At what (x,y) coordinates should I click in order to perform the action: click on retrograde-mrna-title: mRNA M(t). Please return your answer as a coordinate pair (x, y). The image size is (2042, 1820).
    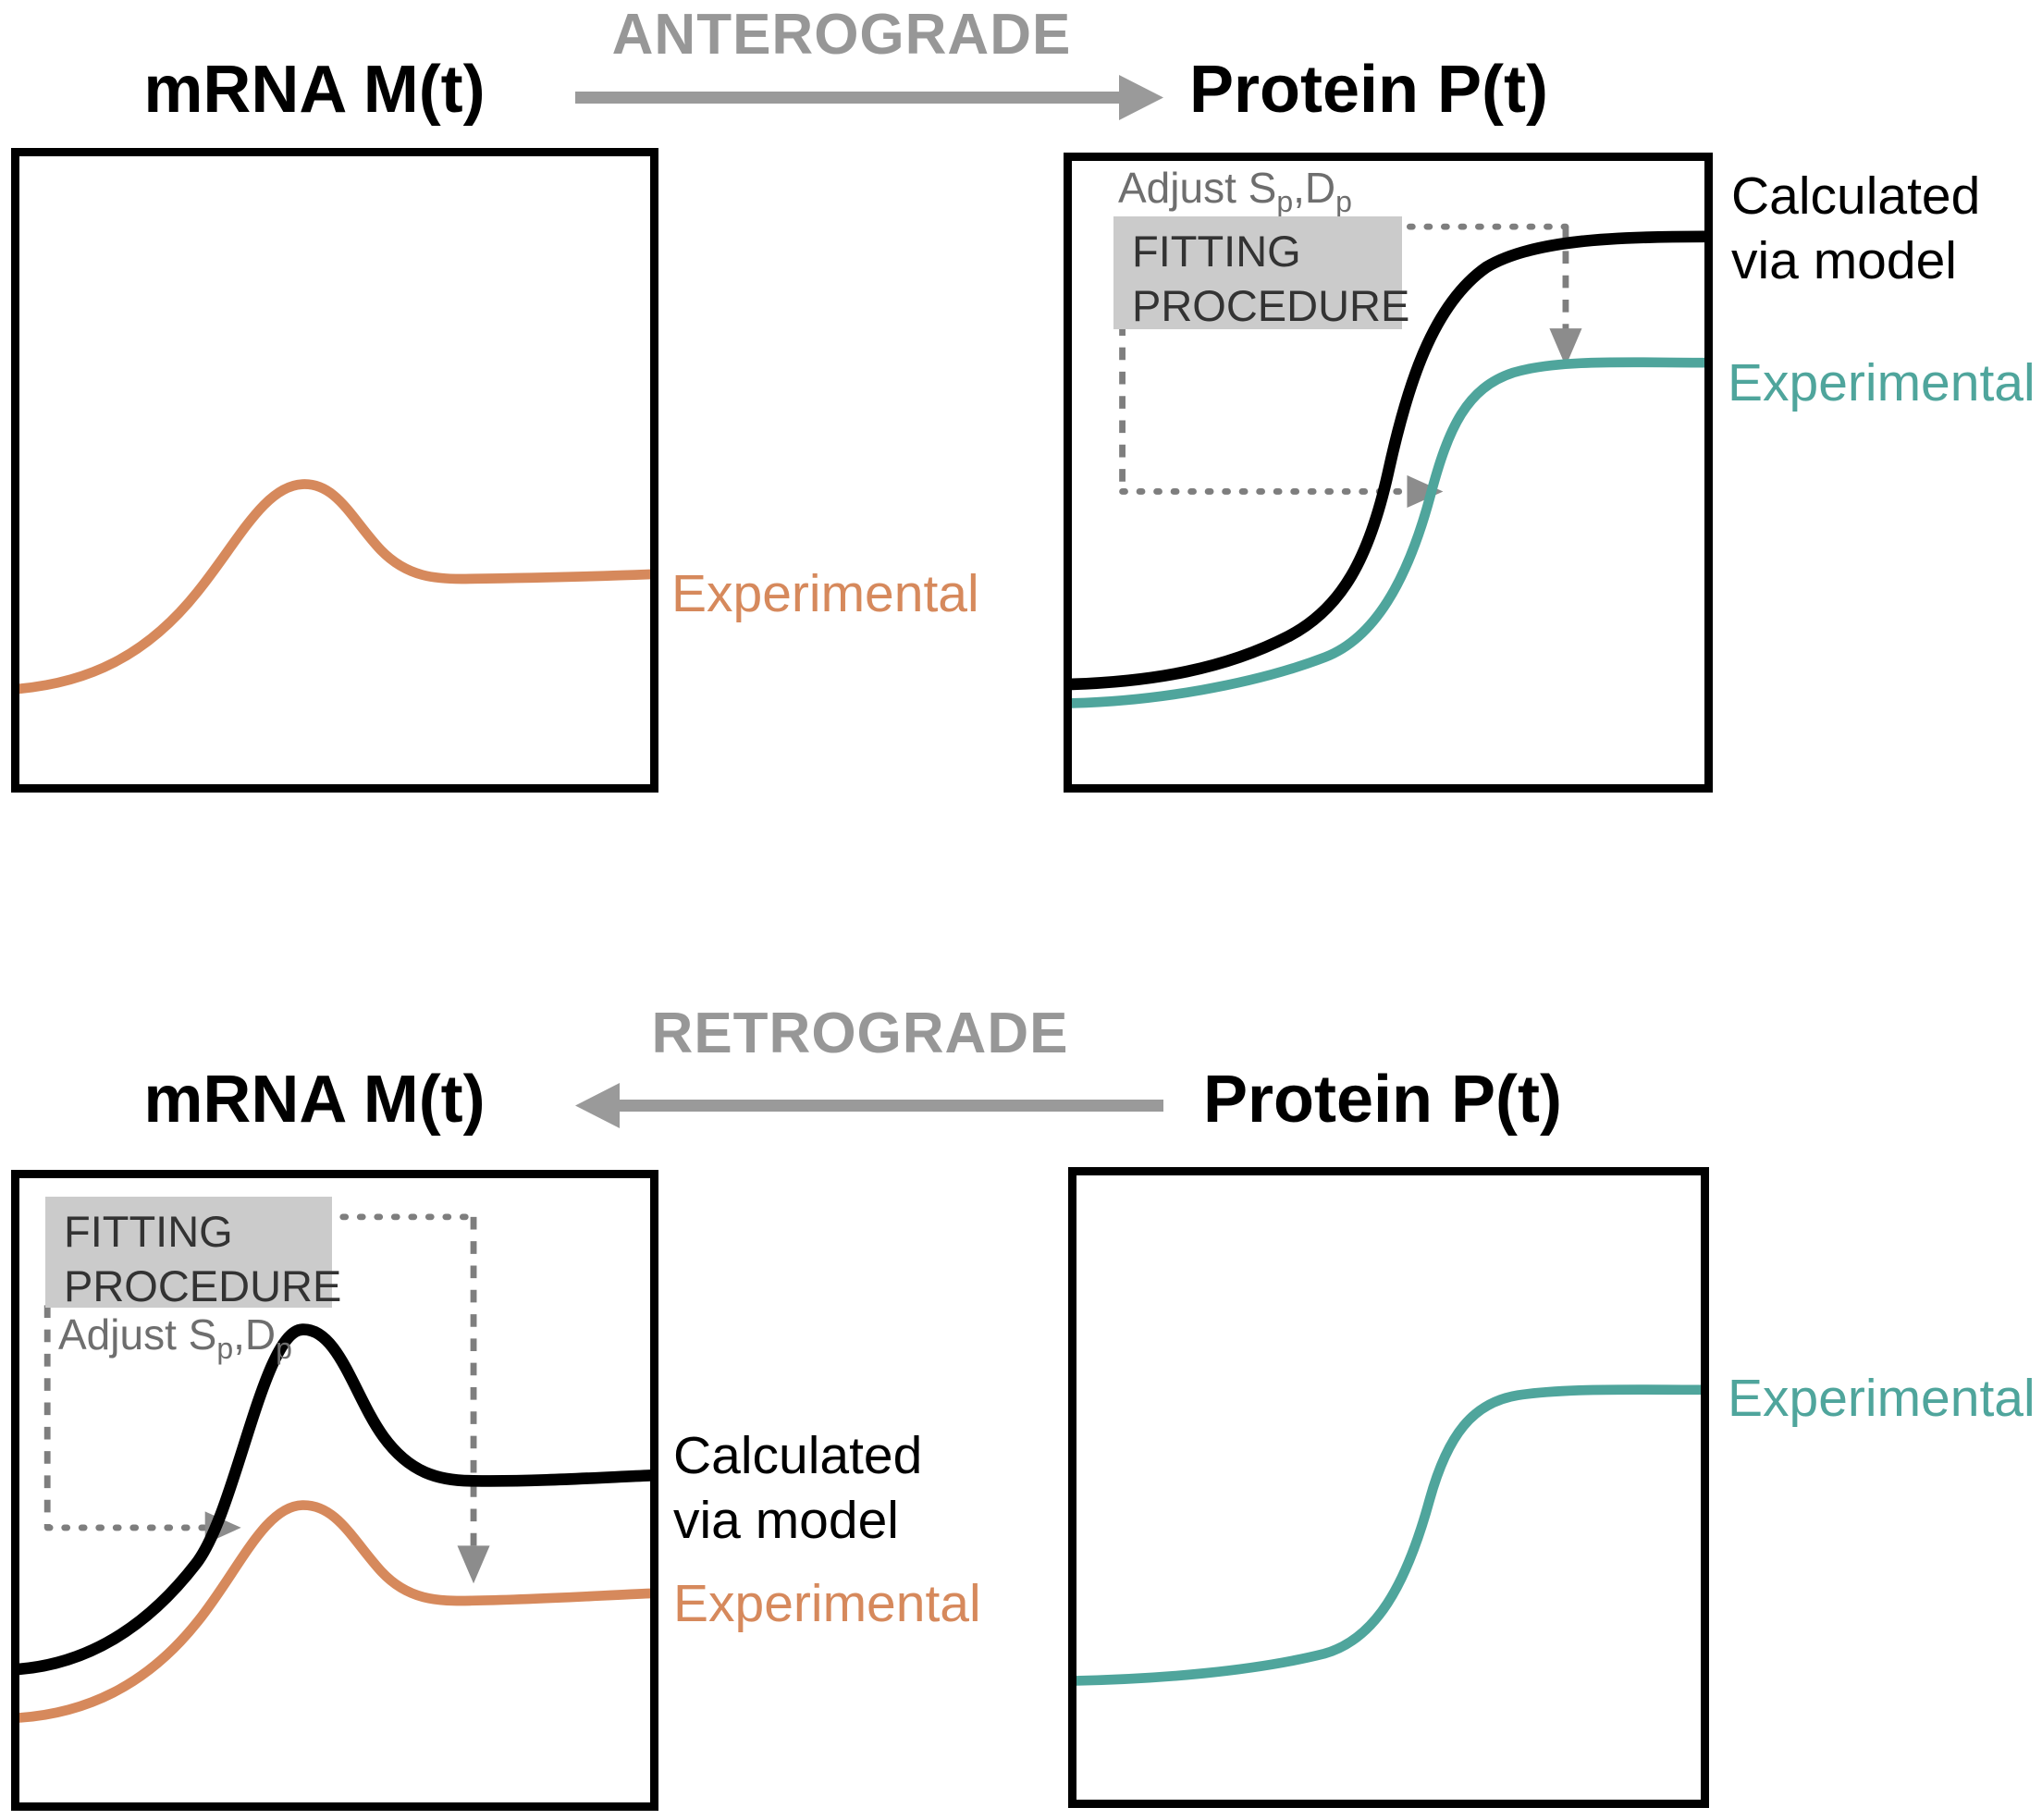
    Looking at the image, I should click on (314, 1100).